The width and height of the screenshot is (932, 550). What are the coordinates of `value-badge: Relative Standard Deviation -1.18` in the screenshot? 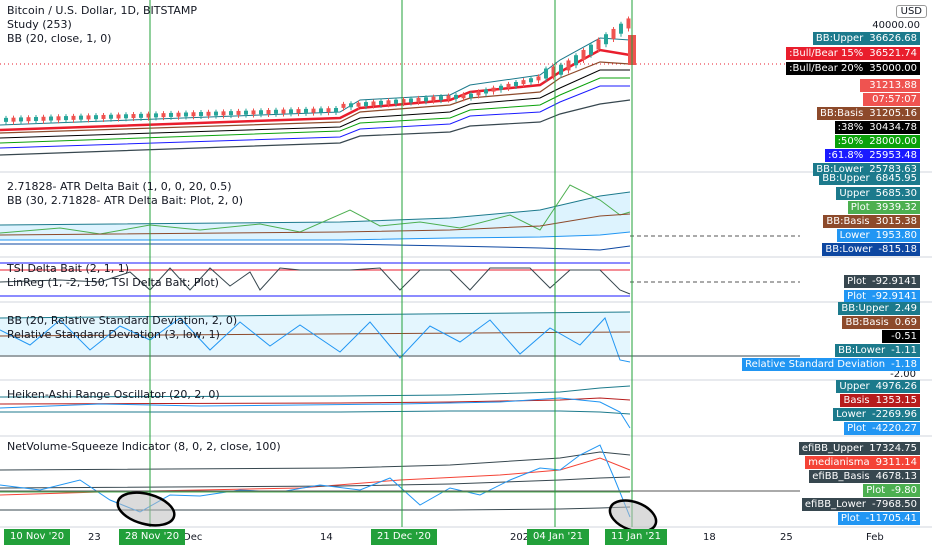 It's located at (831, 364).